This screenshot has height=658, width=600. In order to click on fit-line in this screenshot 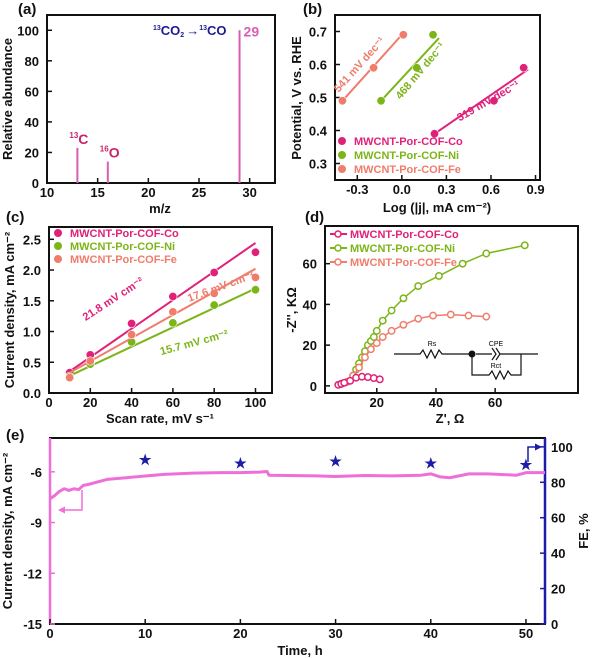, I will do `click(481, 101)`.